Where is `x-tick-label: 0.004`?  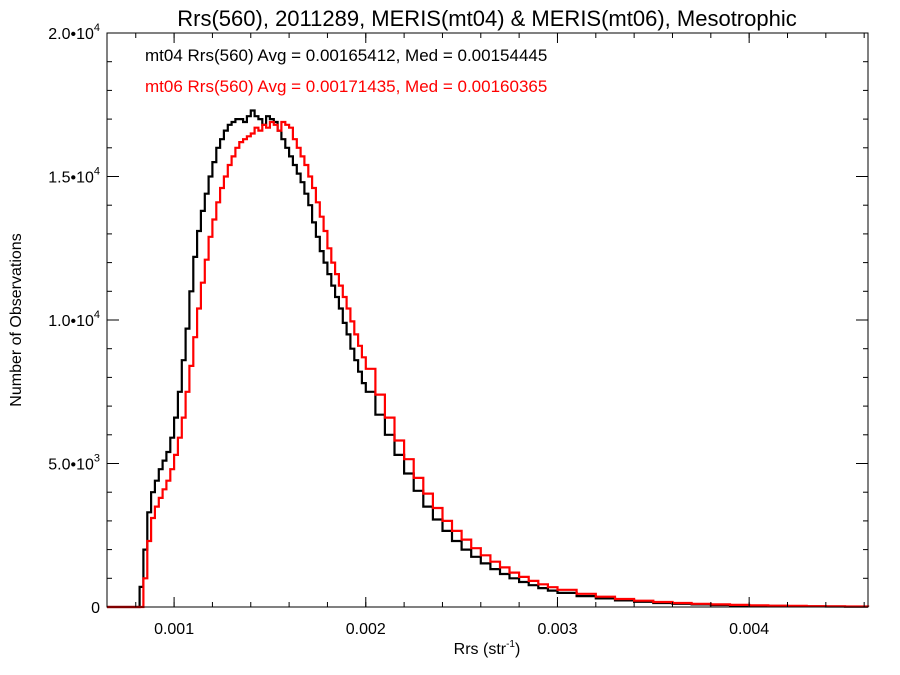
x-tick-label: 0.004 is located at coordinates (749, 629).